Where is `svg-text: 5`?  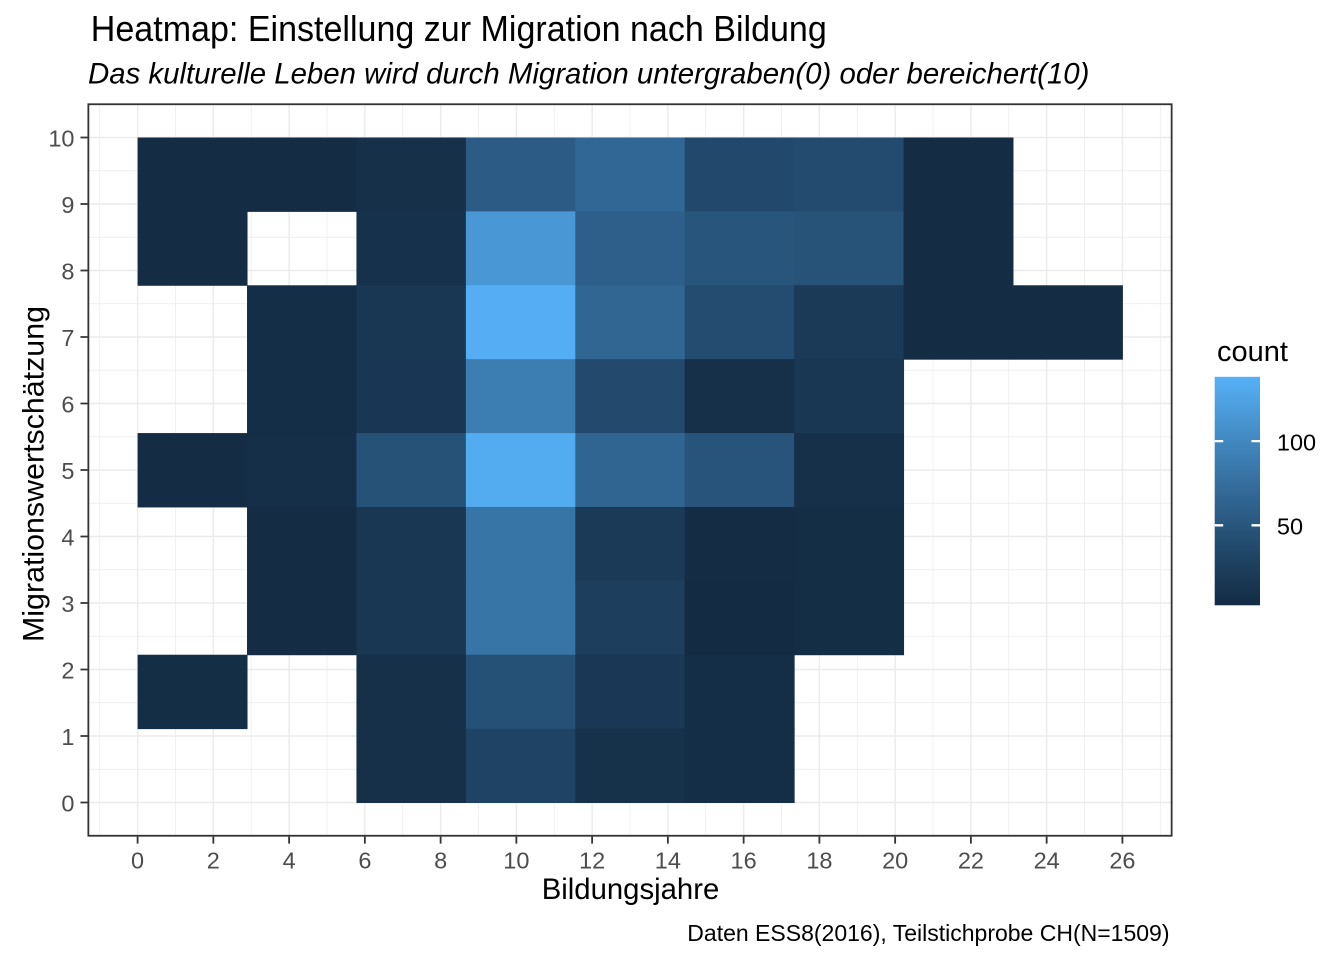
svg-text: 5 is located at coordinates (67, 471).